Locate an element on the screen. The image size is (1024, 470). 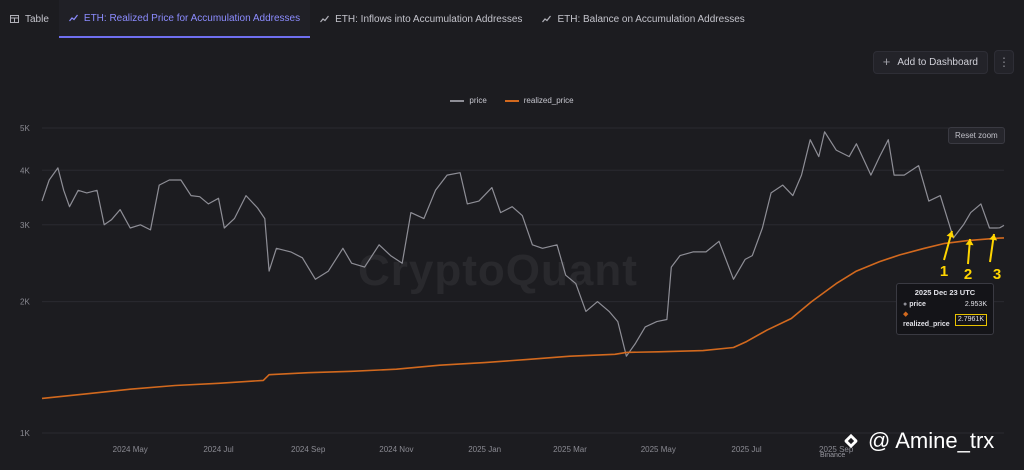
tab-label: Table is located at coordinates (37, 19).